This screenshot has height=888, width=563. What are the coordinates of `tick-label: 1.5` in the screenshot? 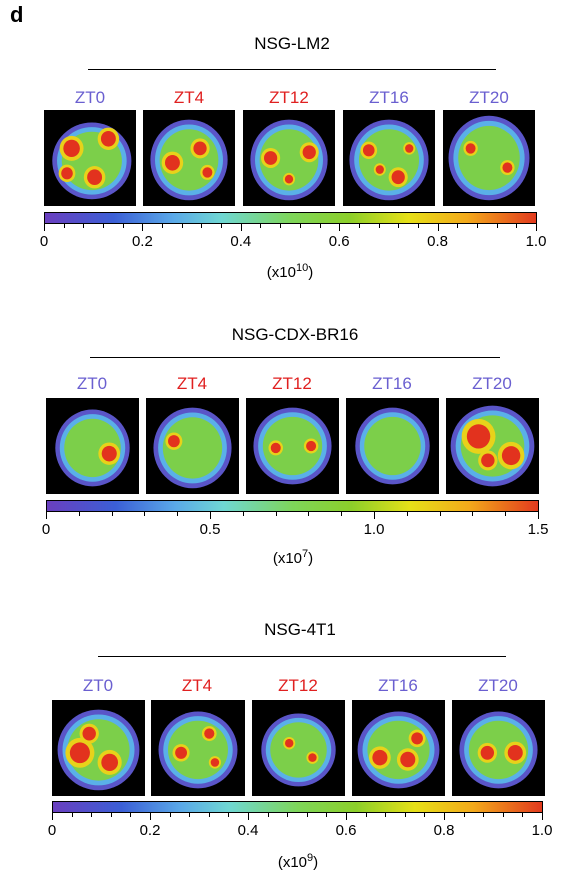 It's located at (538, 529).